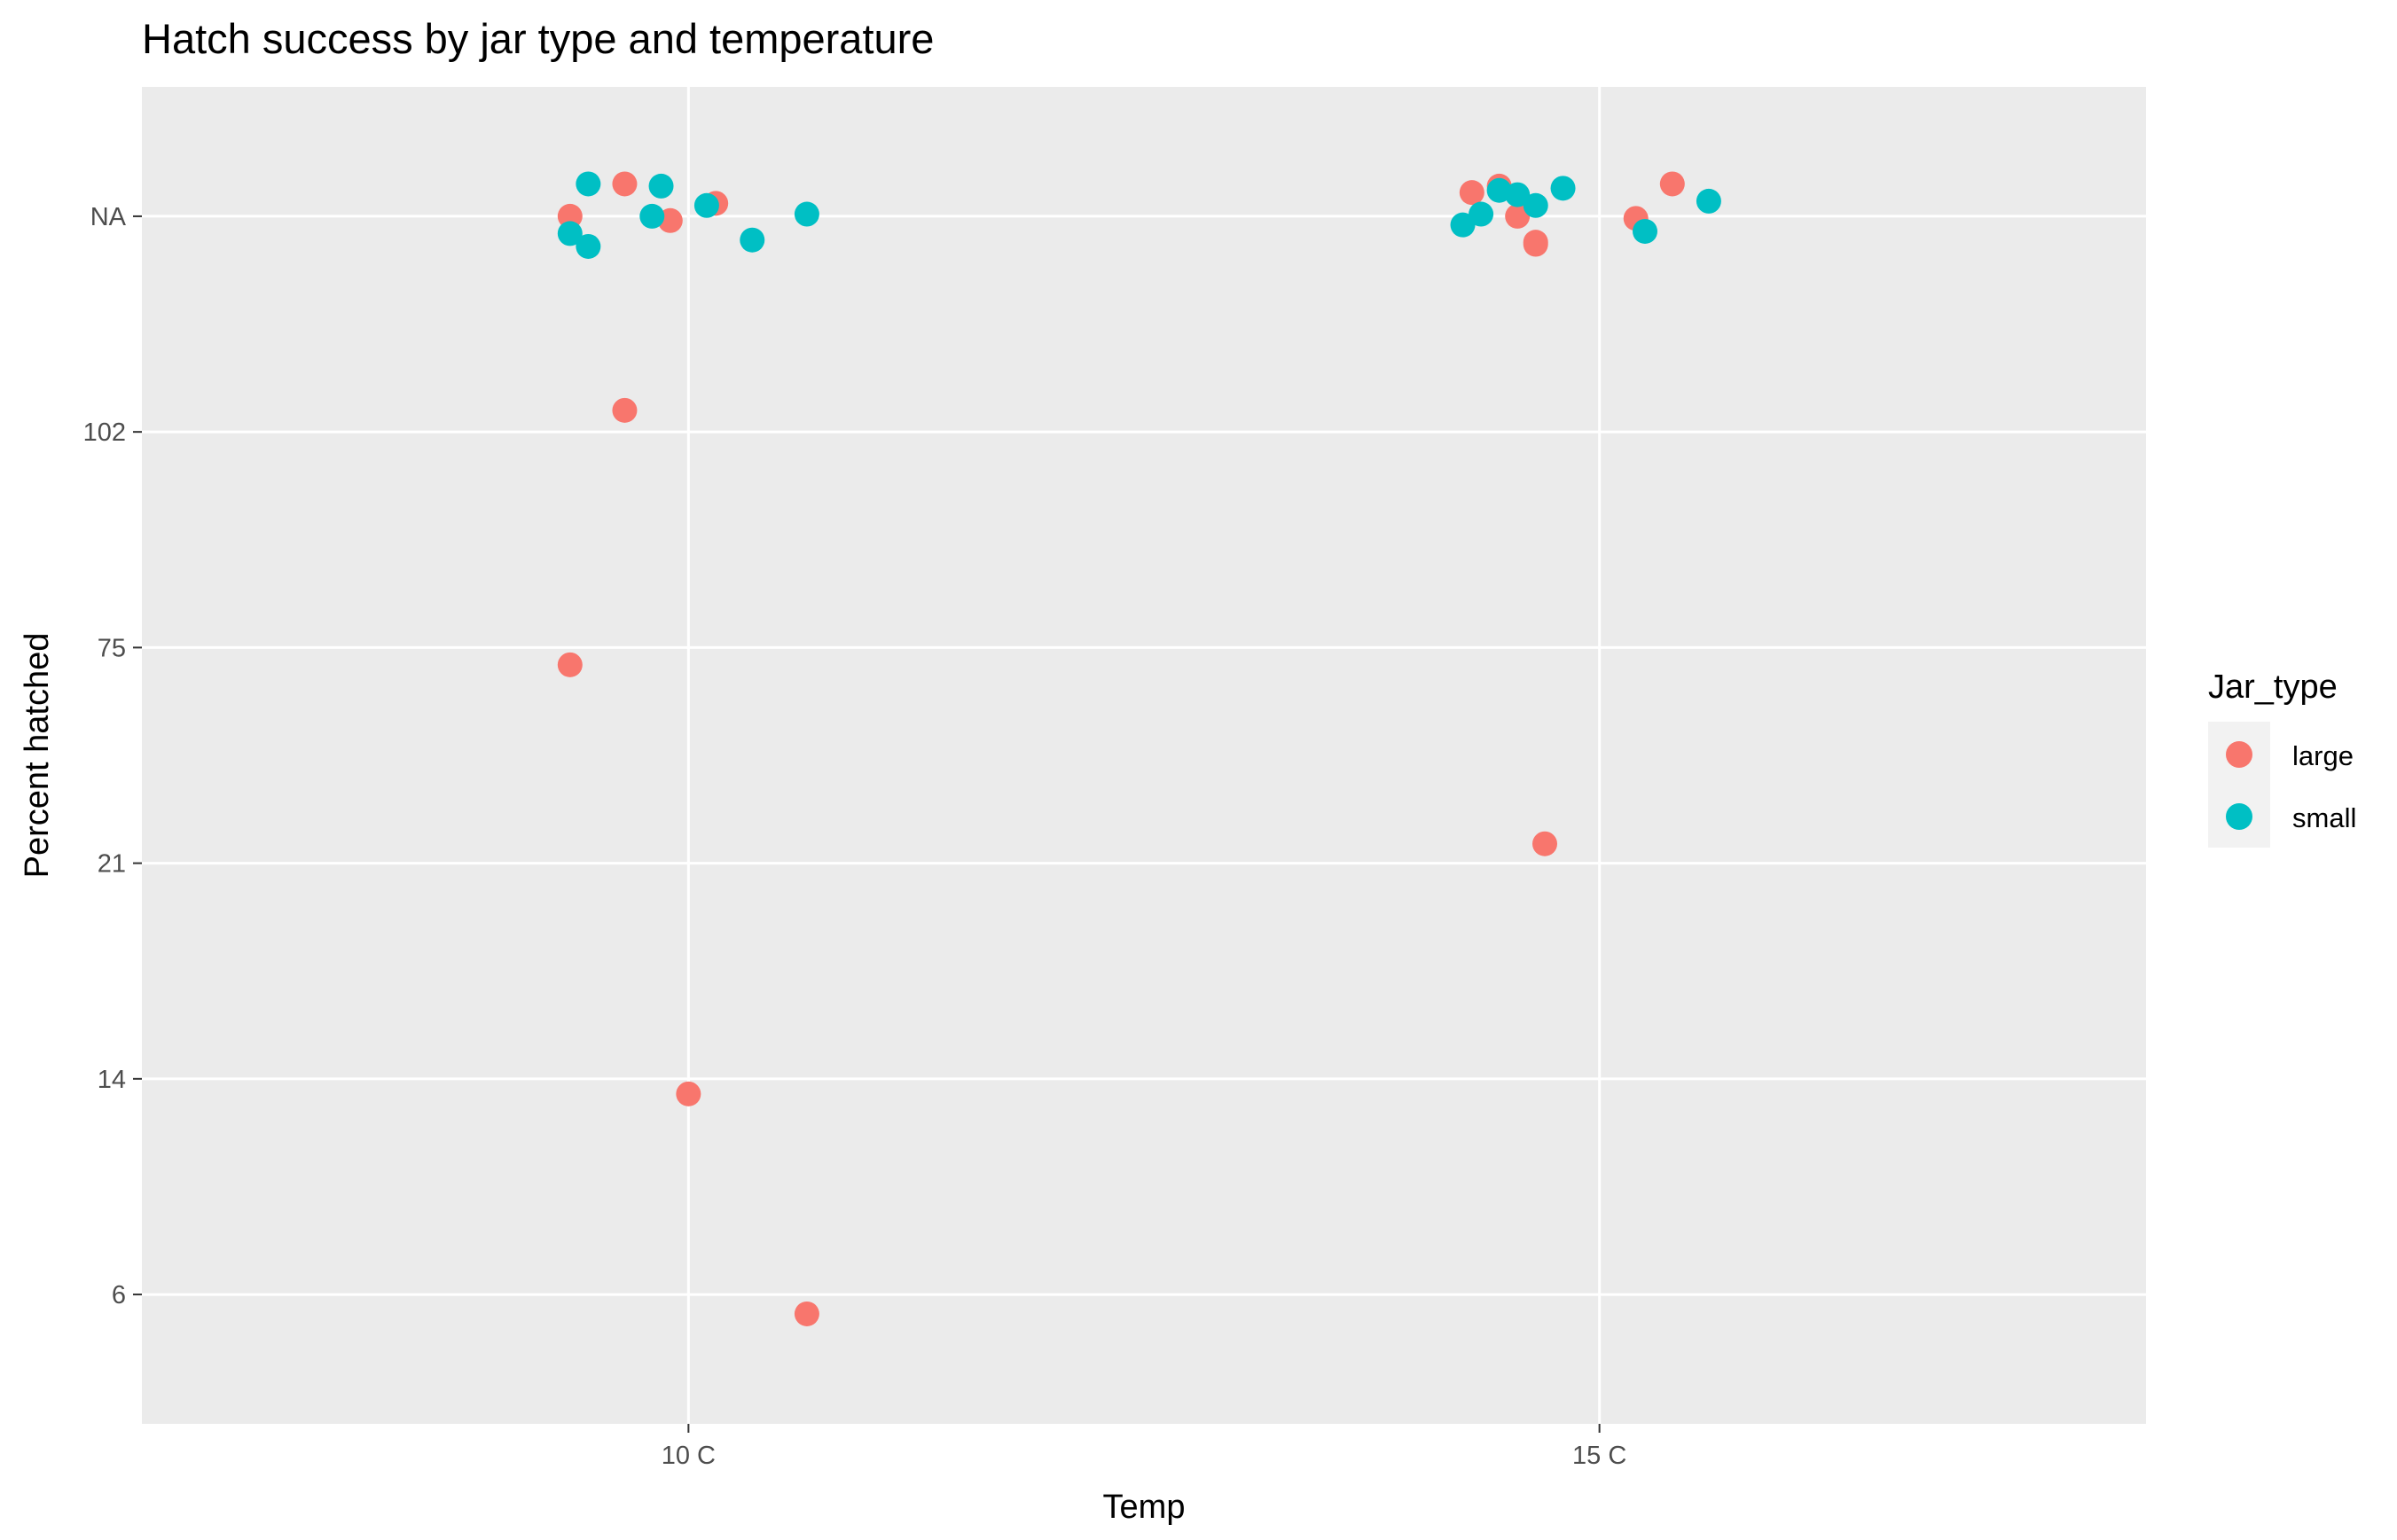 This screenshot has height=1540, width=2397. What do you see at coordinates (108, 217) in the screenshot?
I see `y-tick-label-na: NA` at bounding box center [108, 217].